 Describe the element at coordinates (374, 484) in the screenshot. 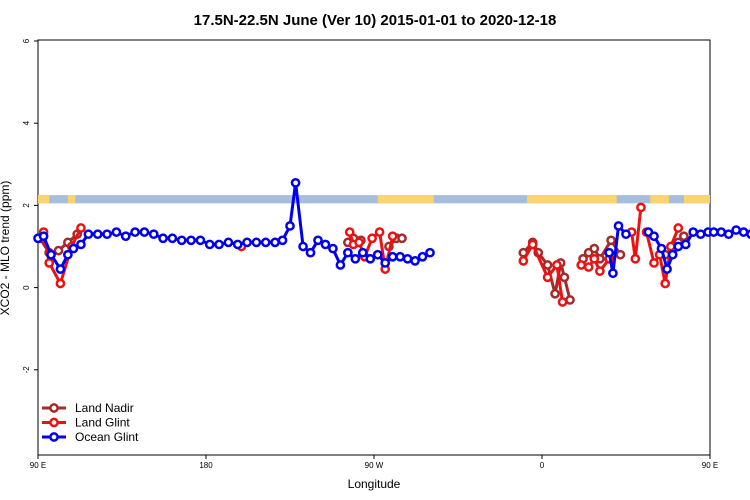

I see `x-axis-title: Longitude` at that location.